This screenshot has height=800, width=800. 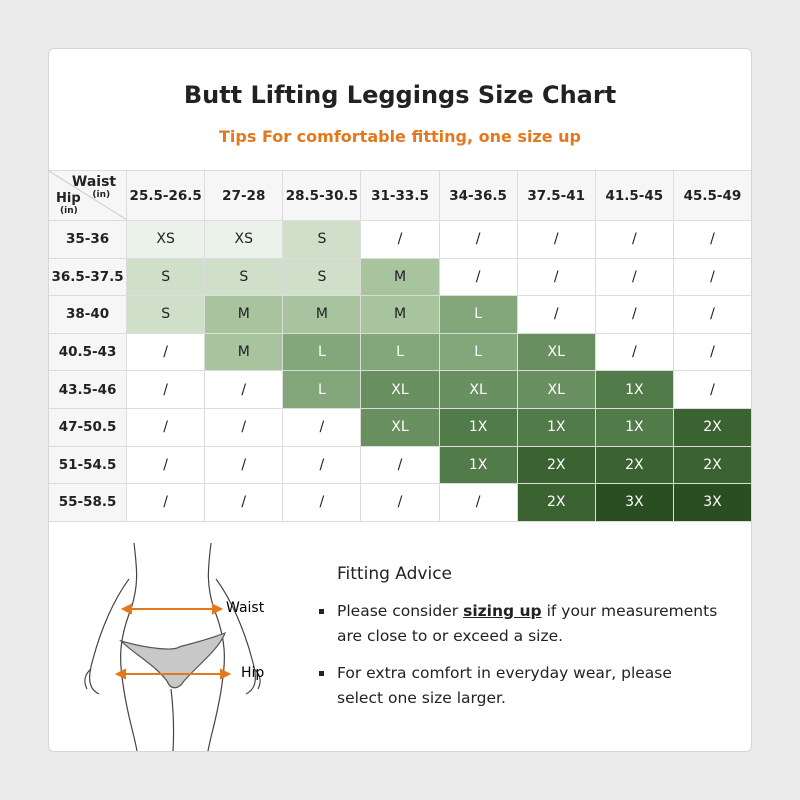 What do you see at coordinates (400, 95) in the screenshot?
I see `title: Butt Lifting Leggings Size Chart` at bounding box center [400, 95].